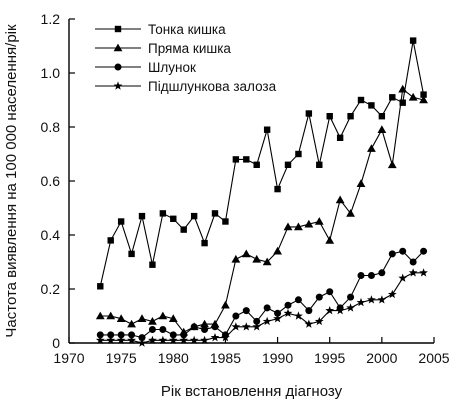  What do you see at coordinates (173, 358) in the screenshot?
I see `x-tick-label: 1980` at bounding box center [173, 358].